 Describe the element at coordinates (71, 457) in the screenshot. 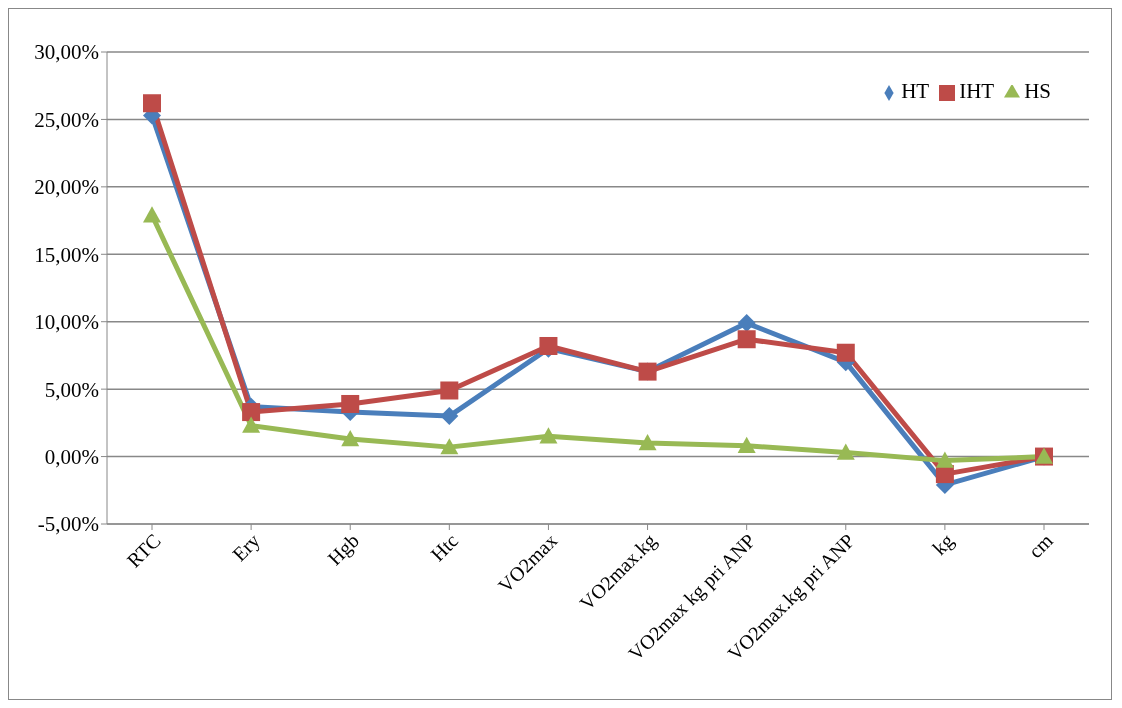

I see `y-tick-label: 0,00%` at that location.